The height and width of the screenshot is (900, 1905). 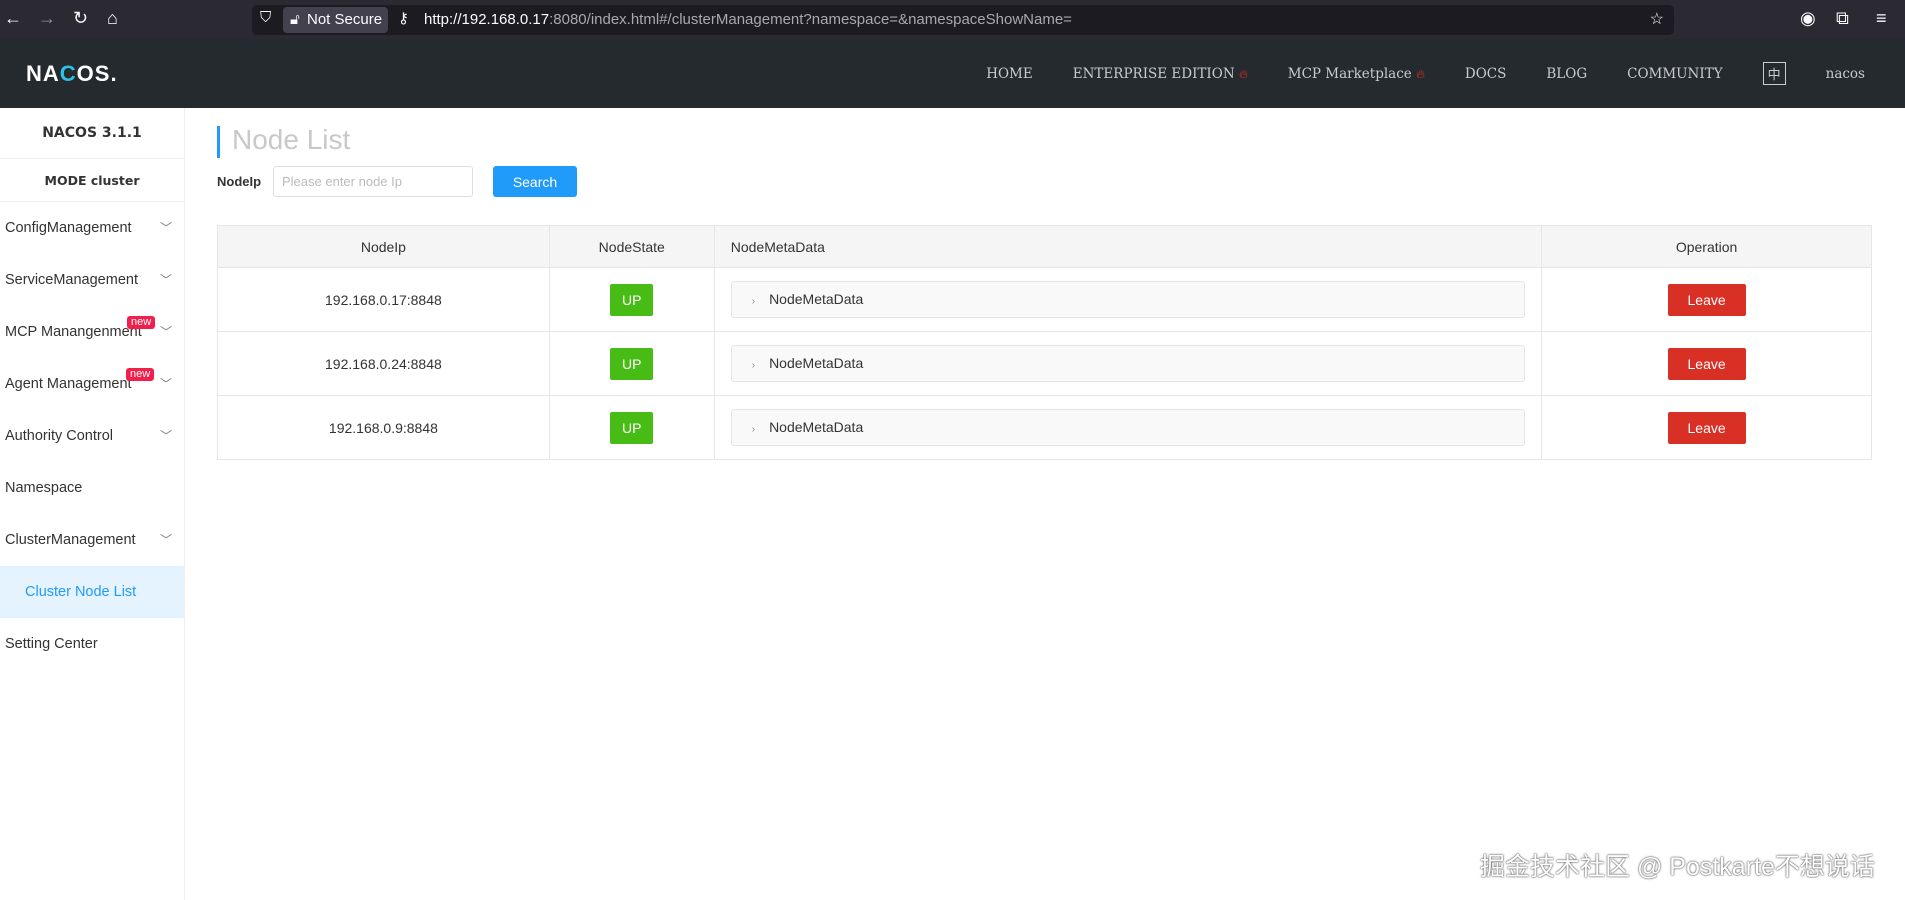 What do you see at coordinates (1160, 73) in the screenshot?
I see `nav-link-enterprise-edition: ENTERPRISE EDITION 🔥︎` at bounding box center [1160, 73].